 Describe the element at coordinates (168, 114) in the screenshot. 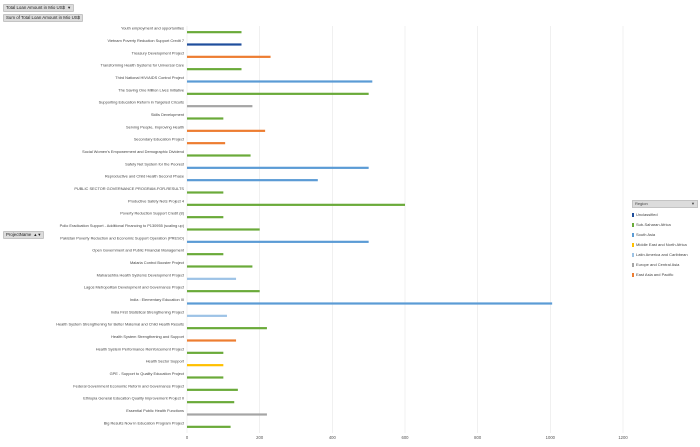

I see `category-label: Skills Development` at that location.